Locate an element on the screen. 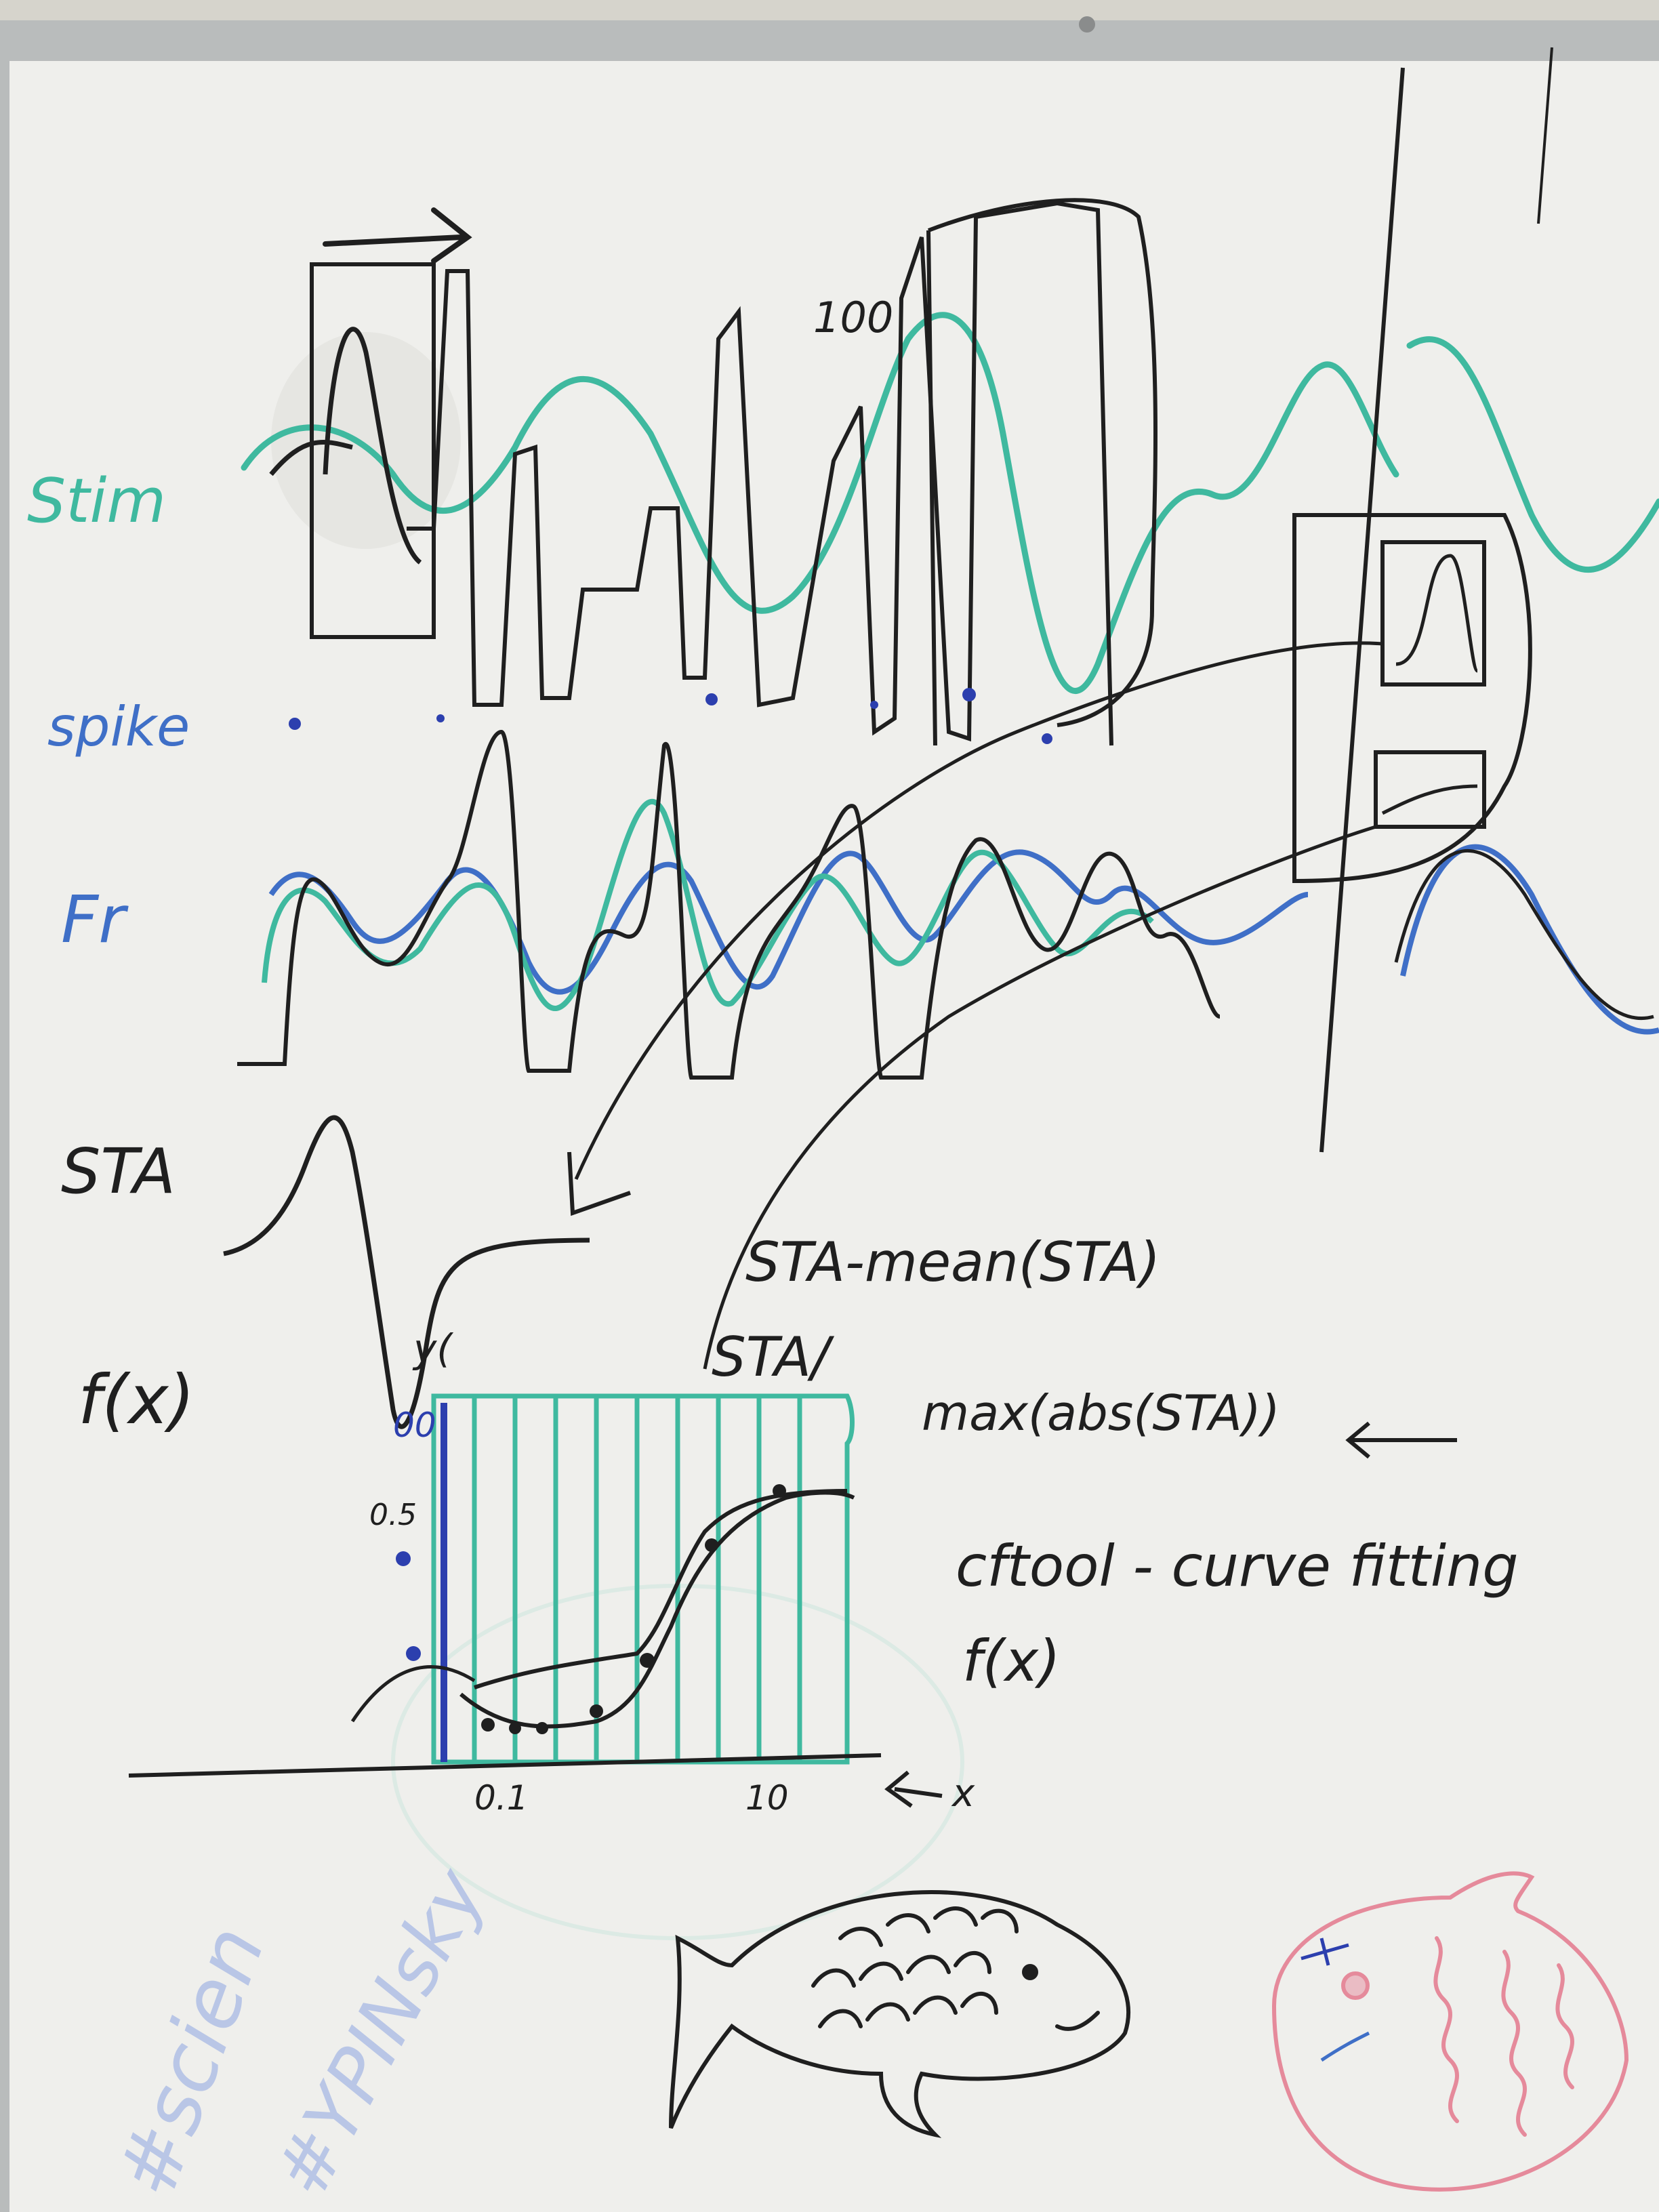 Image resolution: width=1659 pixels, height=2212 pixels. spike-dots is located at coordinates (670, 716).